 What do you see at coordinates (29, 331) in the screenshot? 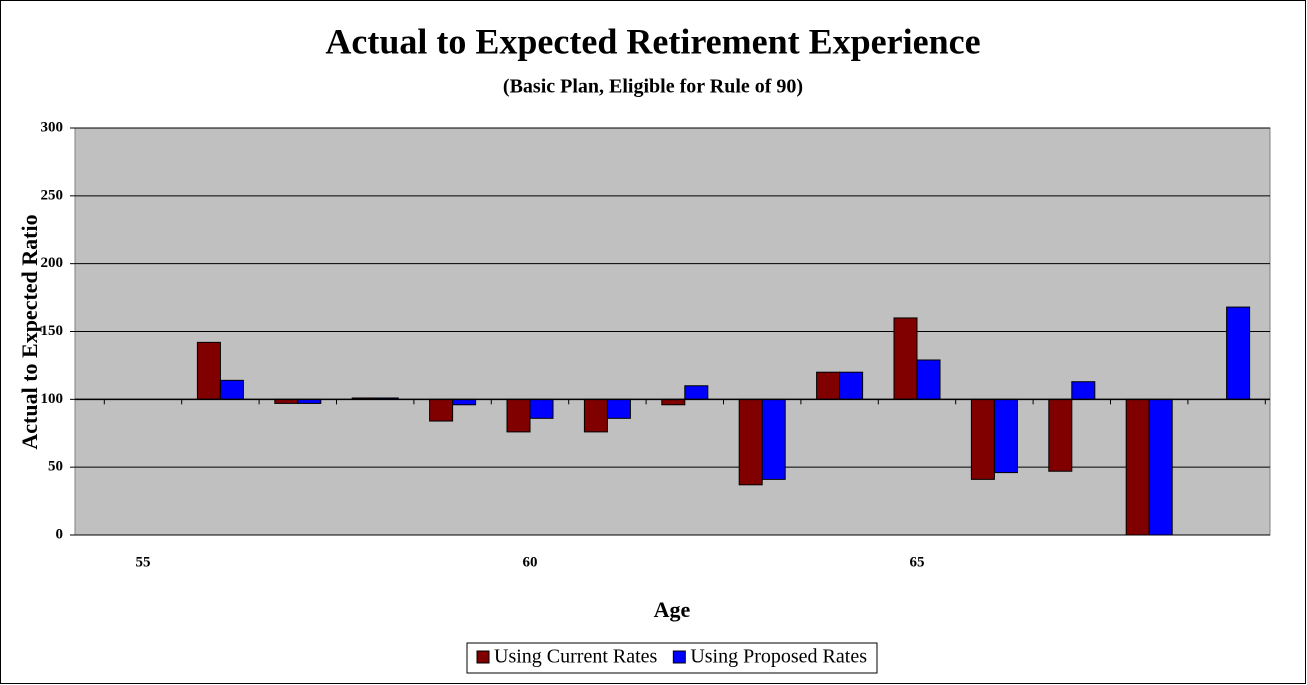
I see `y-axis-label: Actual to Expected Ratio` at bounding box center [29, 331].